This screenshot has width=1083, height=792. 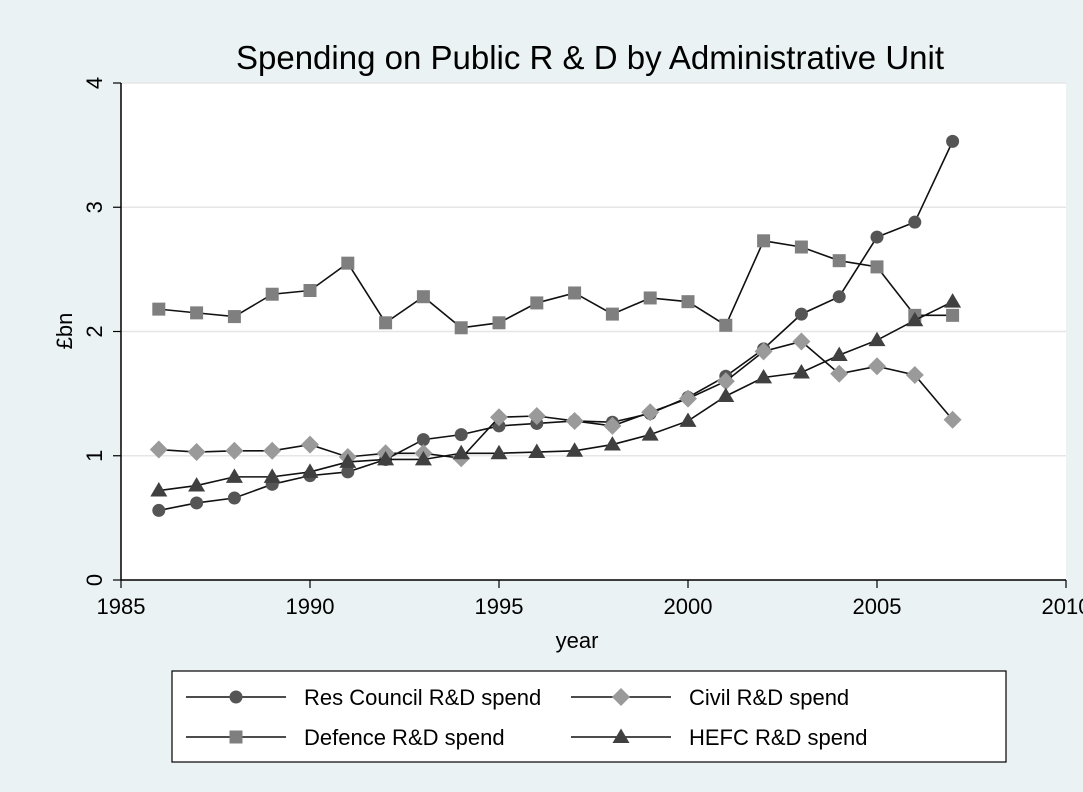 I want to click on data-point-0-1986, so click(x=159, y=510).